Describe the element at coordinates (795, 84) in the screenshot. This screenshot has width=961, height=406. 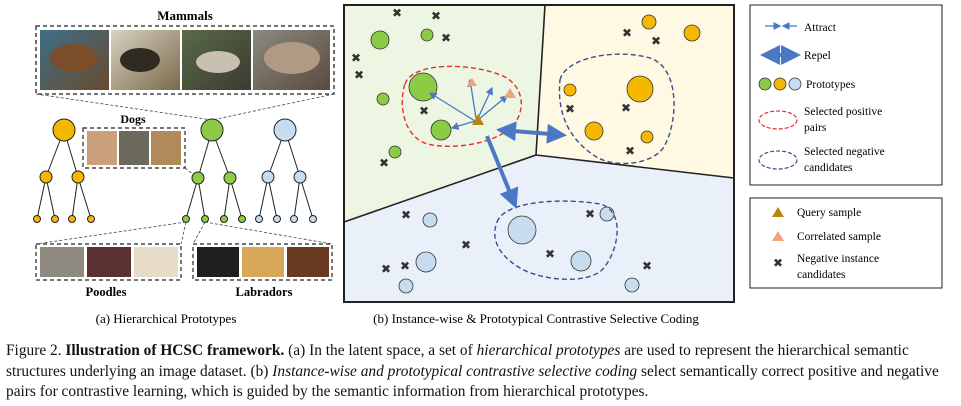
I see `legend-prototype-blue` at that location.